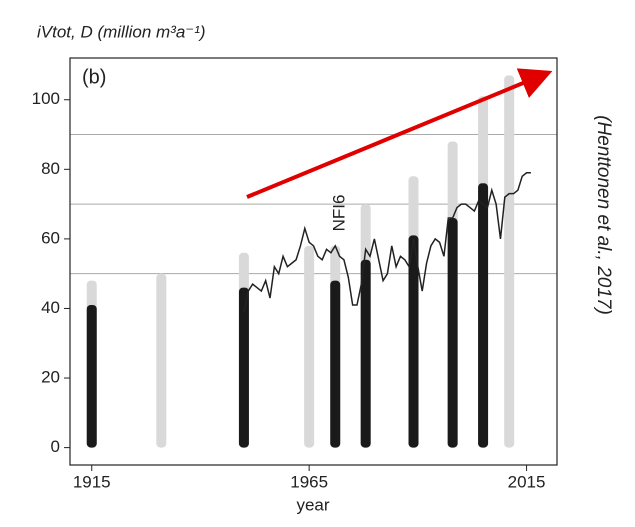 The height and width of the screenshot is (527, 635). What do you see at coordinates (121, 31) in the screenshot?
I see `chart-title: iVtot, D (million m³a⁻¹)` at bounding box center [121, 31].